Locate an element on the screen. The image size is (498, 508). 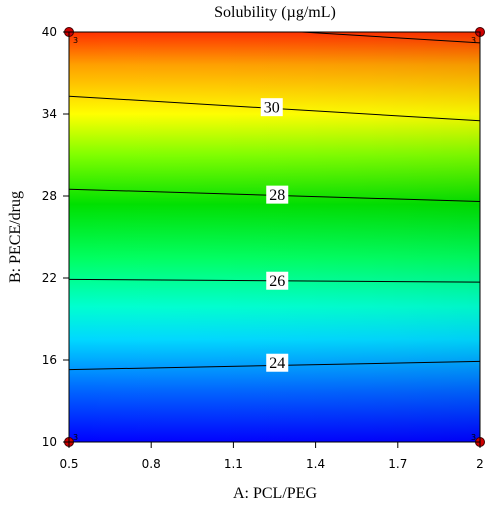
chart-title: Solubility (µg/mL) is located at coordinates (275, 12).